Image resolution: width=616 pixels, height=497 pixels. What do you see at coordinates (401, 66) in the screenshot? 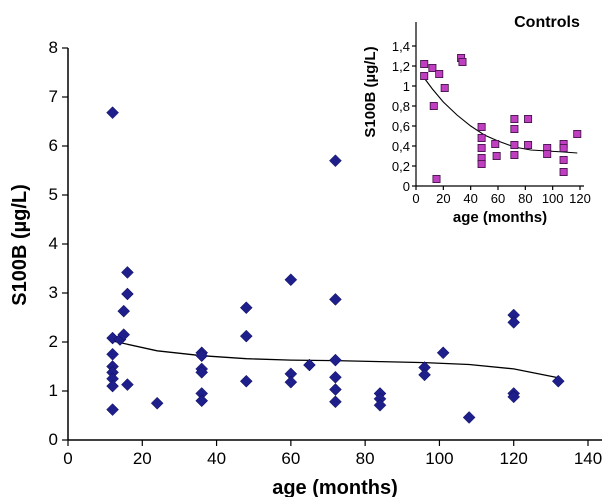
I see `inset-y-tick-label: 1,2` at bounding box center [401, 66].